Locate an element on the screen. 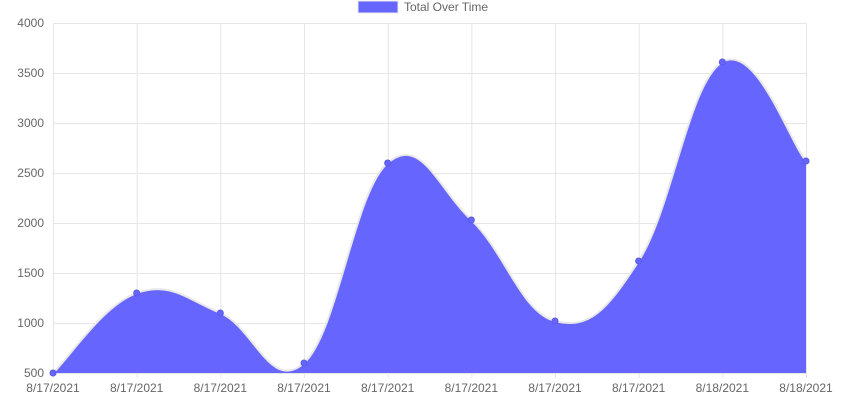 Image resolution: width=841 pixels, height=403 pixels. y-tick-label: 4000 is located at coordinates (30, 23).